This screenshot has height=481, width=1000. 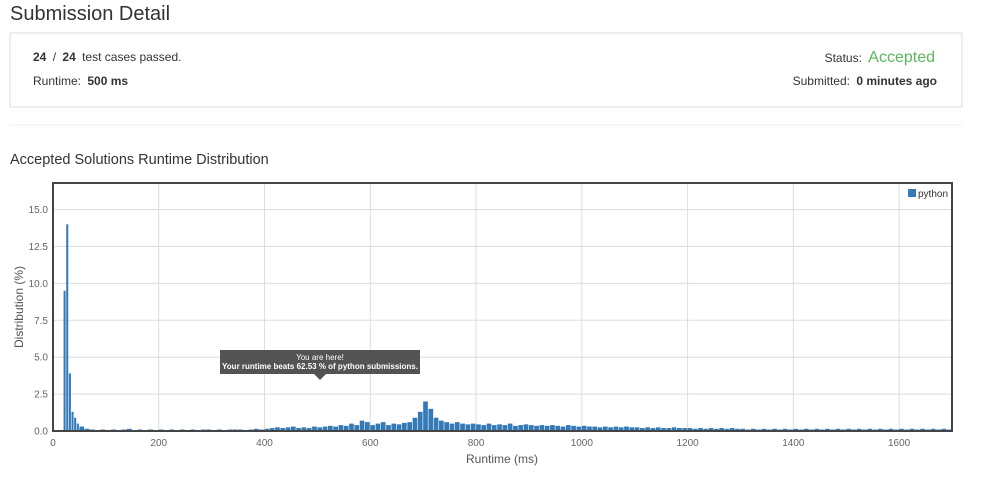 What do you see at coordinates (865, 81) in the screenshot?
I see `submitted: Submitted: 0 minutes ago` at bounding box center [865, 81].